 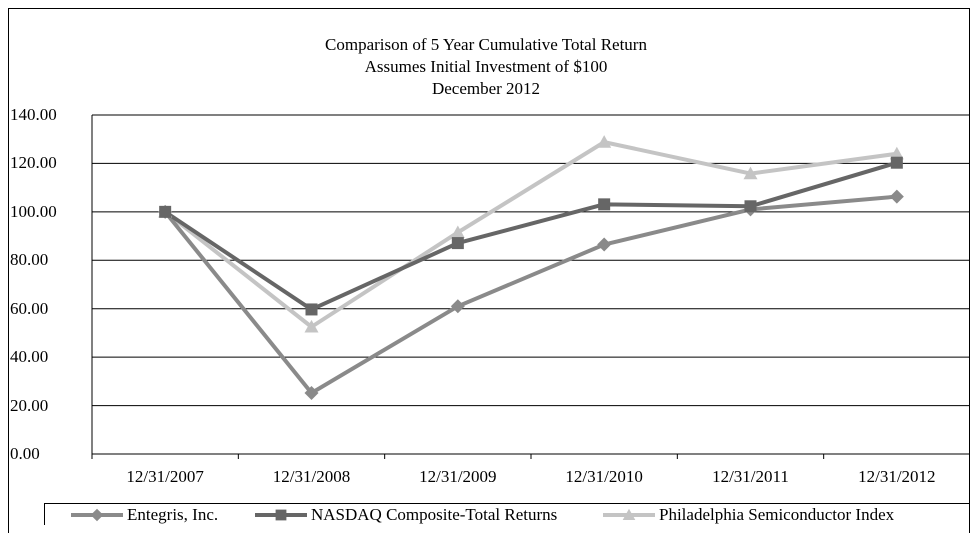 What do you see at coordinates (25, 453) in the screenshot?
I see `y-tick-label: 0.00` at bounding box center [25, 453].